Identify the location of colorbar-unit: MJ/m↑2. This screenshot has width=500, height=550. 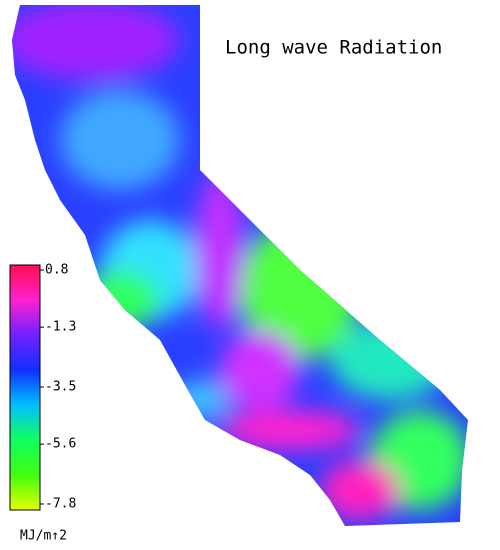
(43, 536).